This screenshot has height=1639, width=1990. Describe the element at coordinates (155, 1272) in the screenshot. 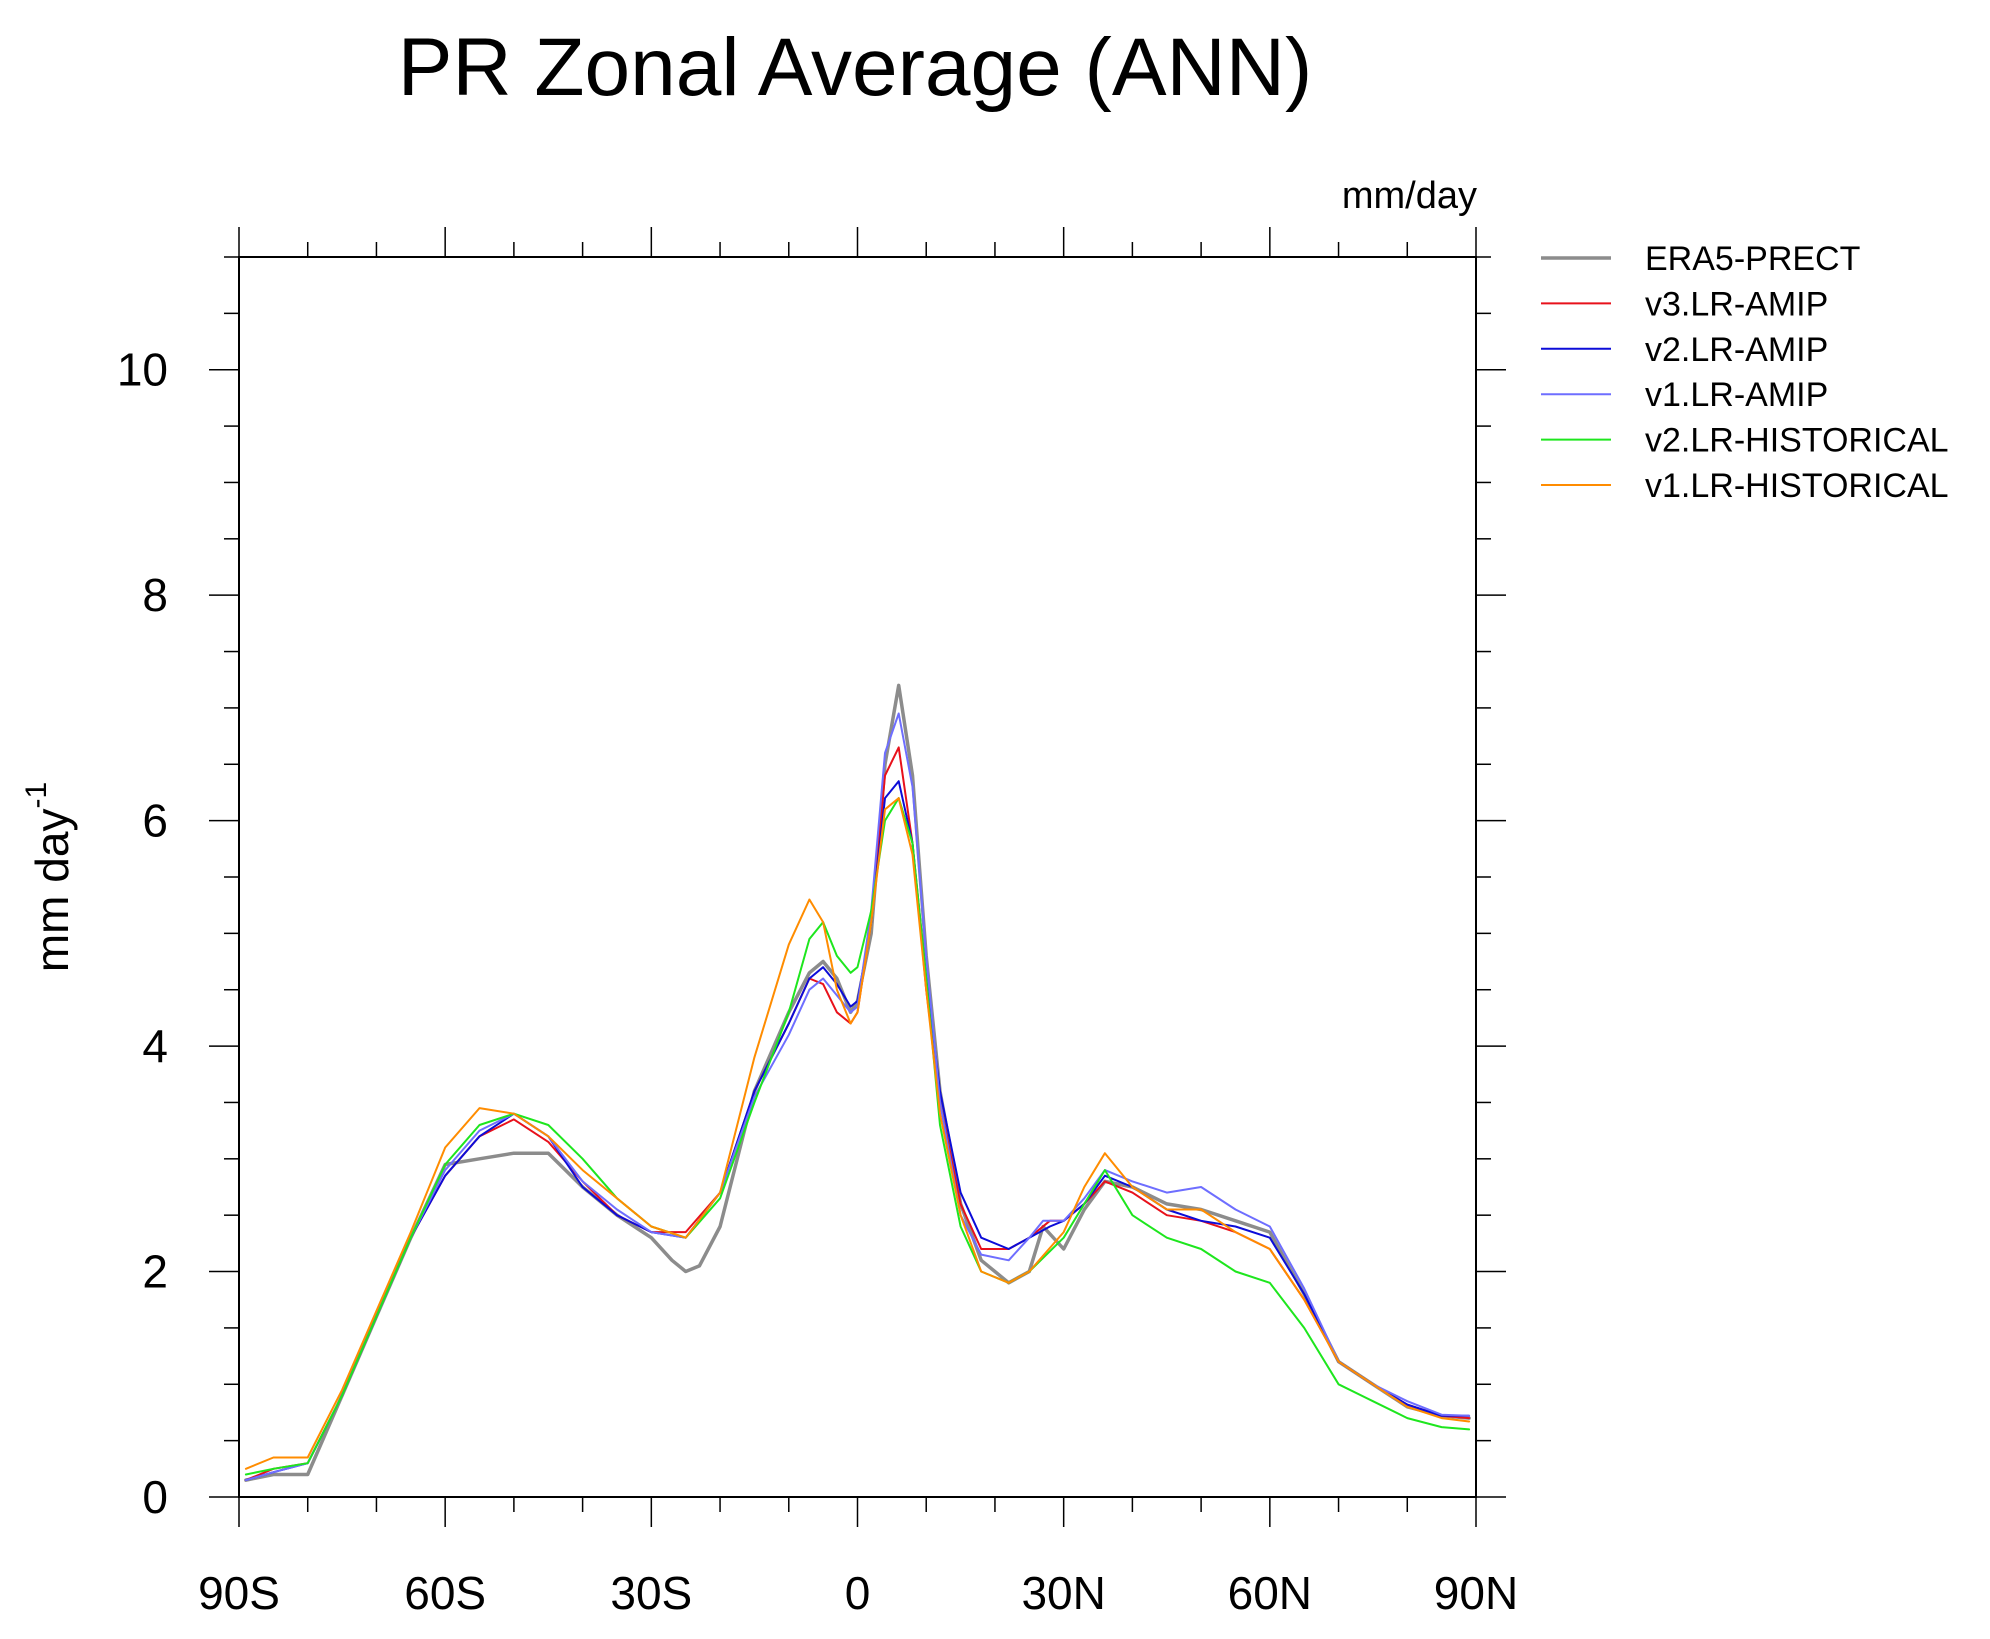

I see `y-tick-label: 2` at that location.